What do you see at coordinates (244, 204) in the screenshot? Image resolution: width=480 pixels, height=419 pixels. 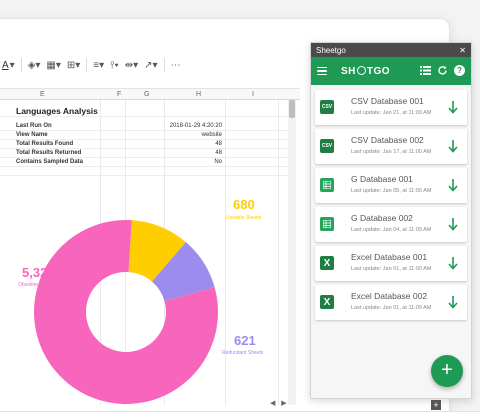 I see `data-label-value: 680` at bounding box center [244, 204].